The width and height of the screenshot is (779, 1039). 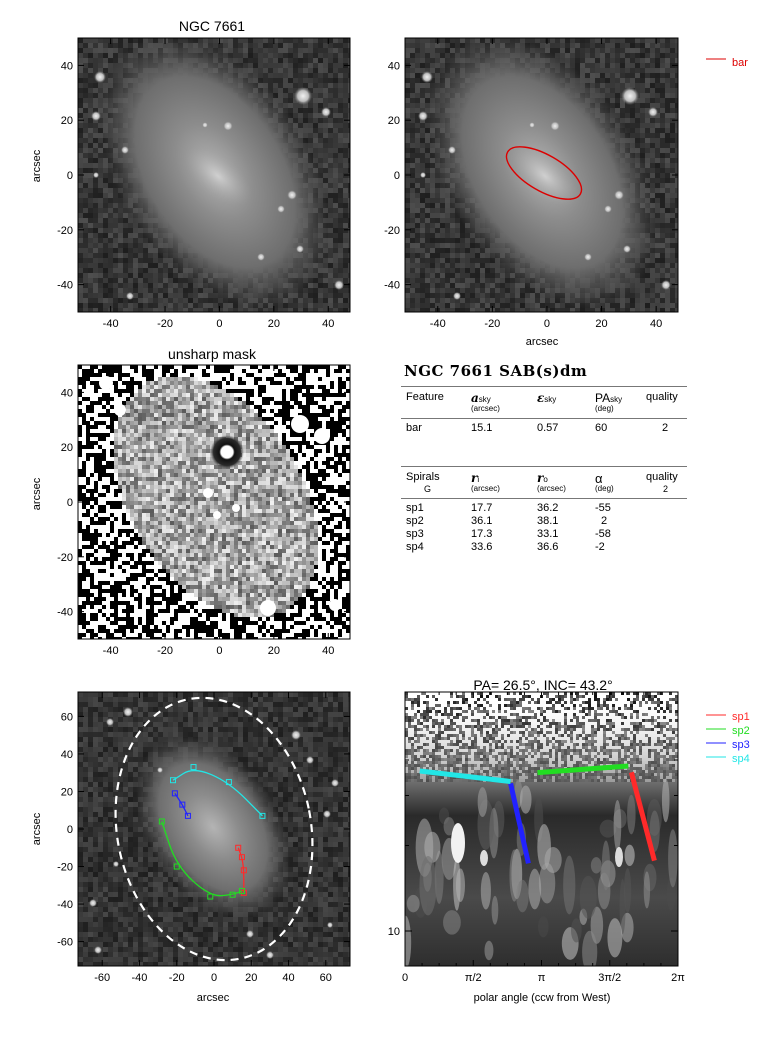 What do you see at coordinates (65, 231) in the screenshot?
I see `y-tick-label: -20` at bounding box center [65, 231].